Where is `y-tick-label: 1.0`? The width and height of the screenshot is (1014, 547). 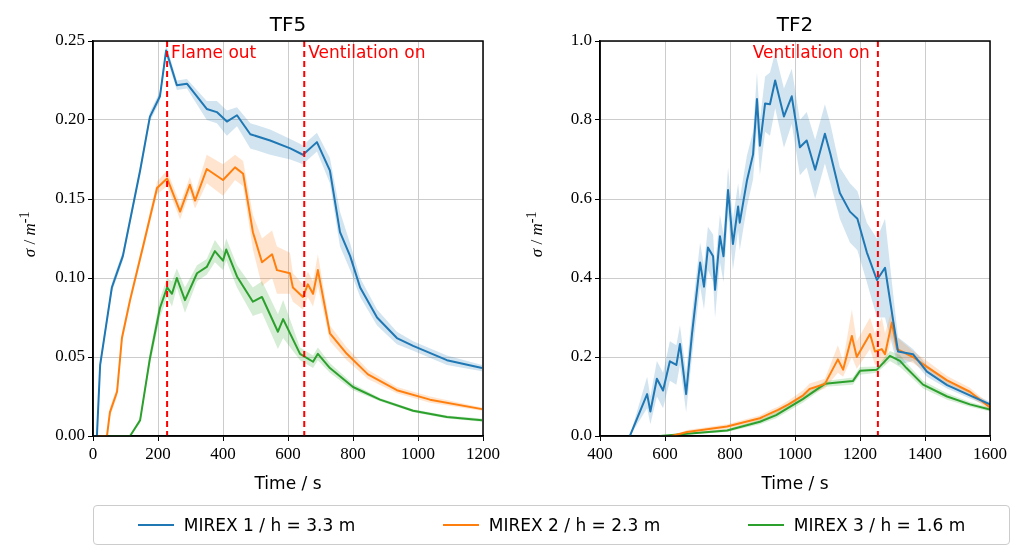 y-tick-label: 1.0 is located at coordinates (581, 40).